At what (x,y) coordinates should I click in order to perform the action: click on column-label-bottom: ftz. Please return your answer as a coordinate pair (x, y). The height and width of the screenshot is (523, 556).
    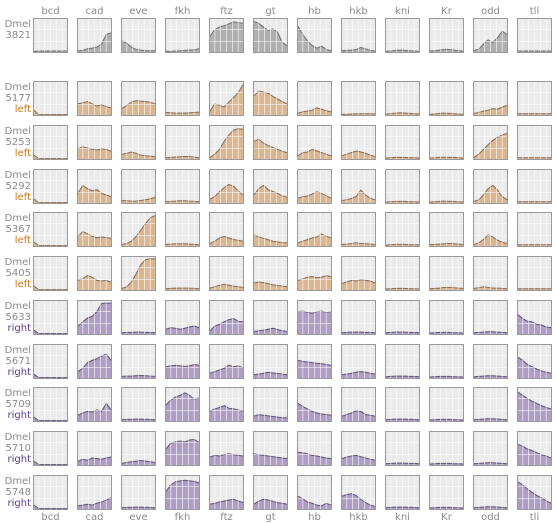
    Looking at the image, I should click on (226, 517).